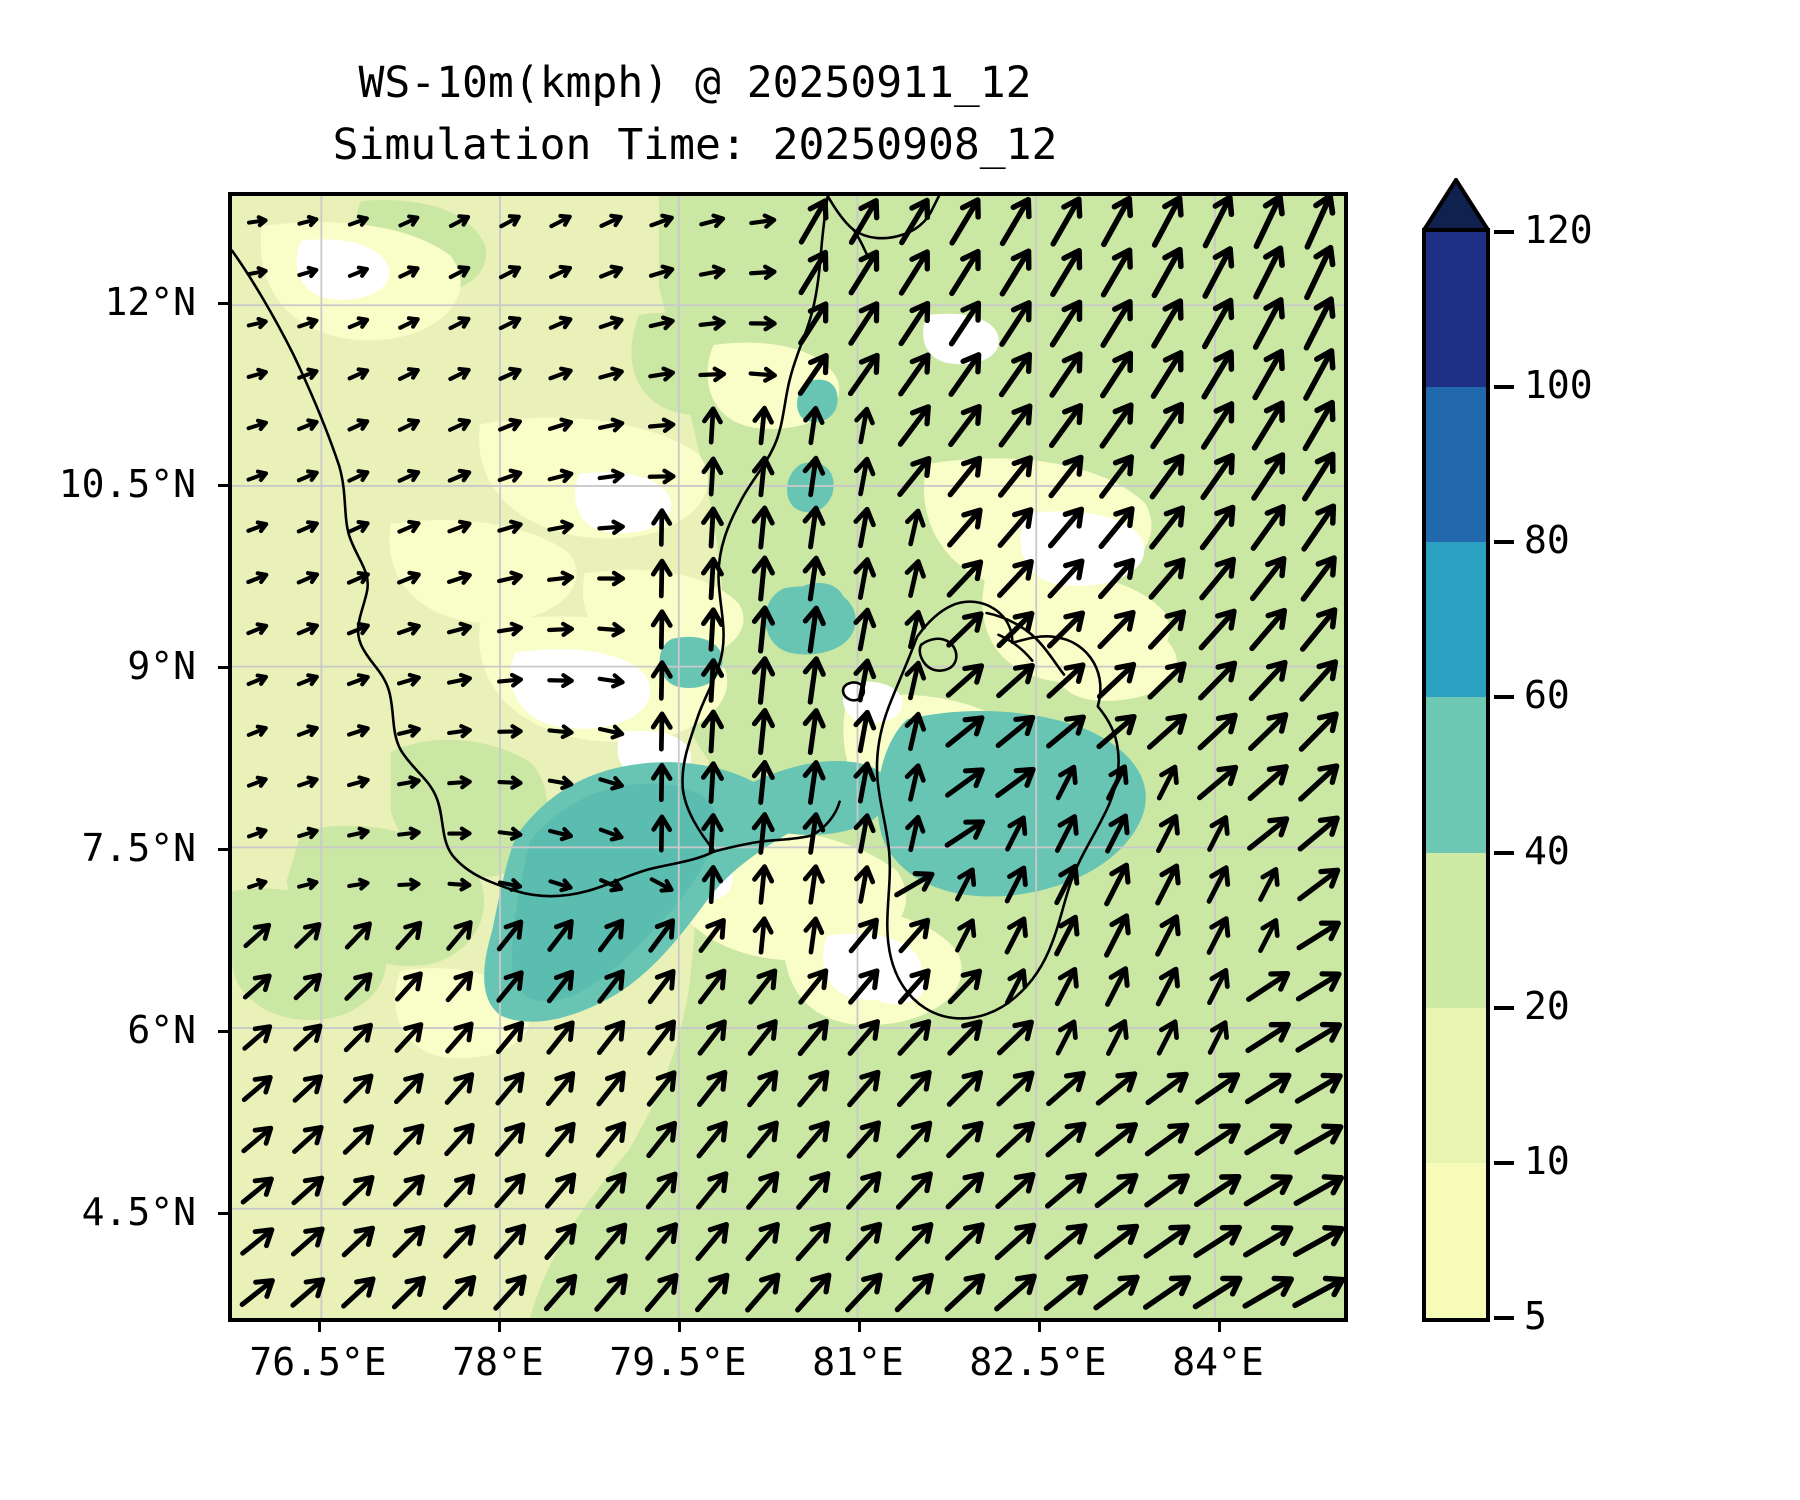 The height and width of the screenshot is (1500, 1800). Describe the element at coordinates (1038, 1362) in the screenshot. I see `xtick-label-82_5E: 82.5°E` at that location.